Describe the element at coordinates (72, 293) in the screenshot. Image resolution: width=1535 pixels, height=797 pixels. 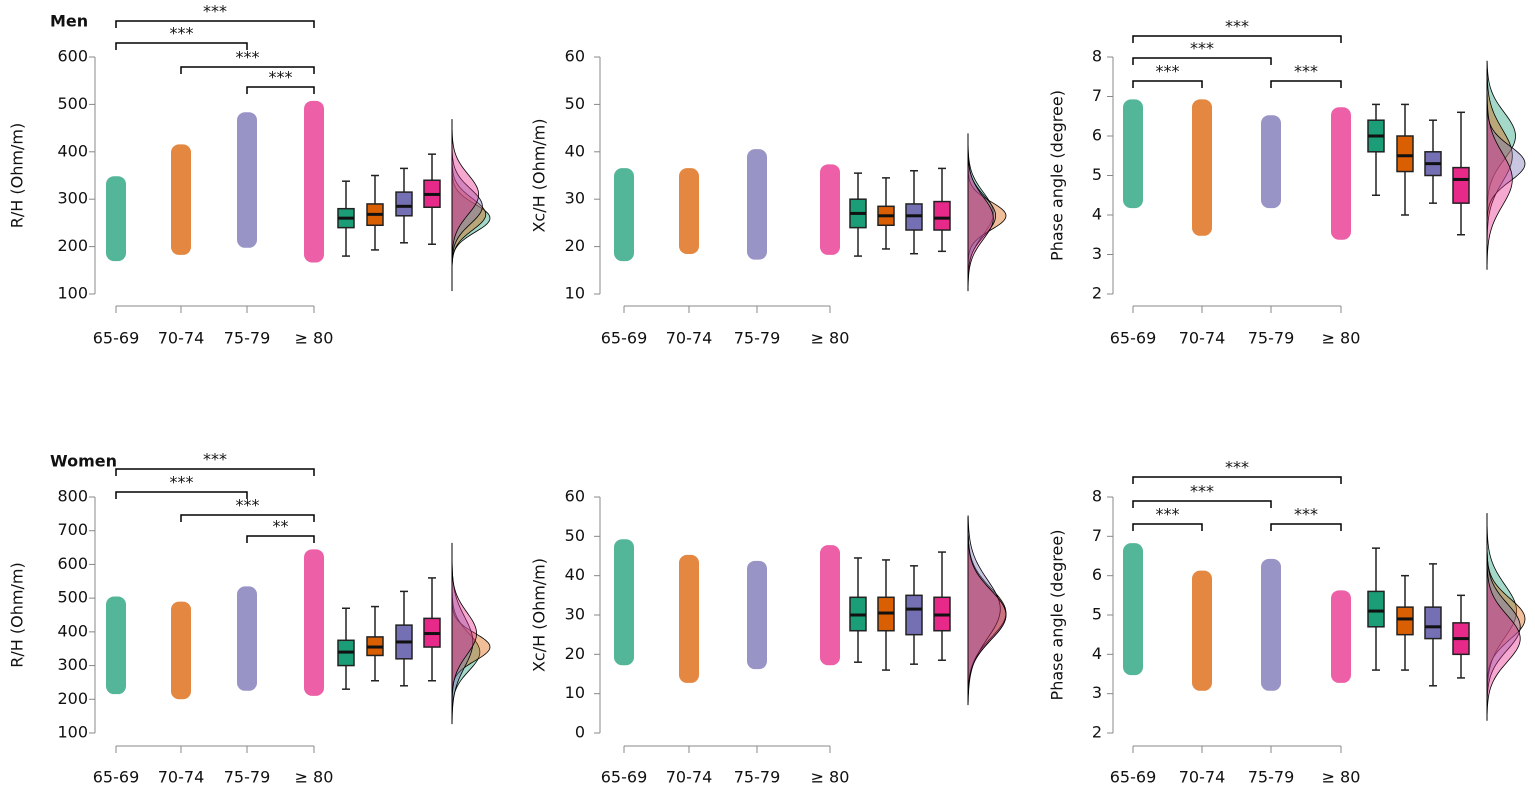
I see `y-tick-label: 100` at that location.